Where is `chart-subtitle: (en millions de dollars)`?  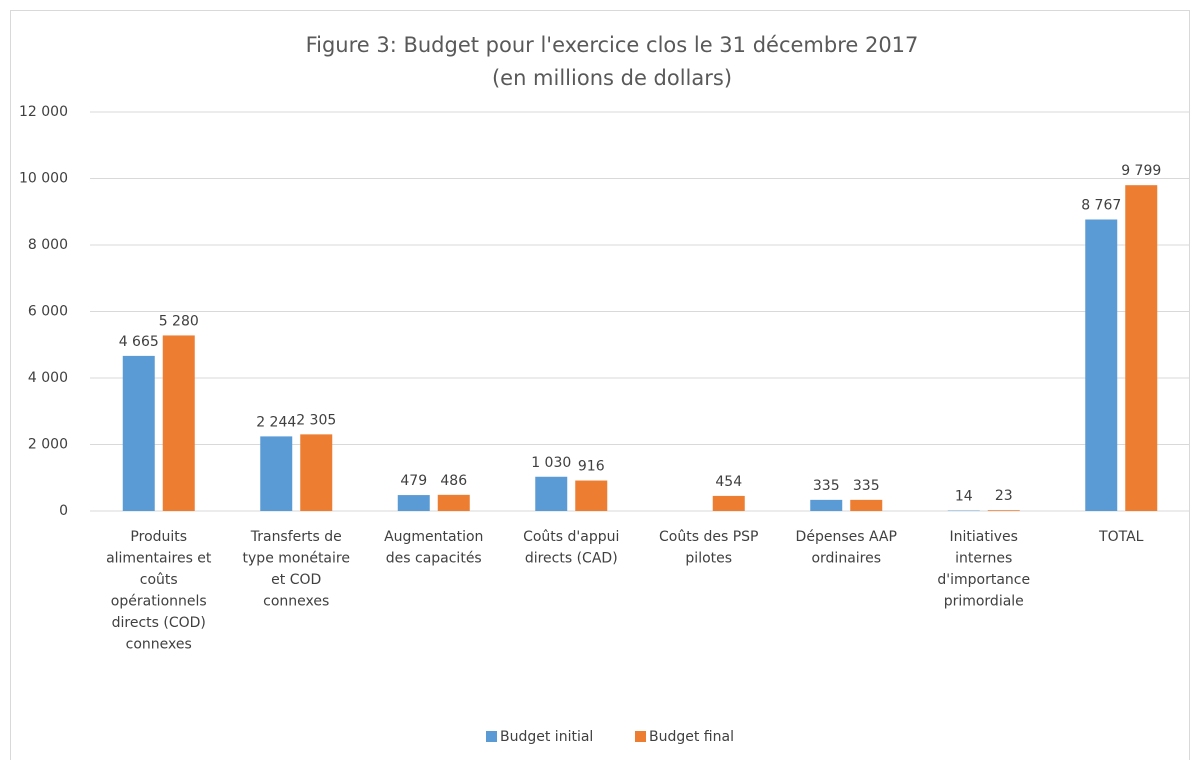 chart-subtitle: (en millions de dollars) is located at coordinates (612, 78).